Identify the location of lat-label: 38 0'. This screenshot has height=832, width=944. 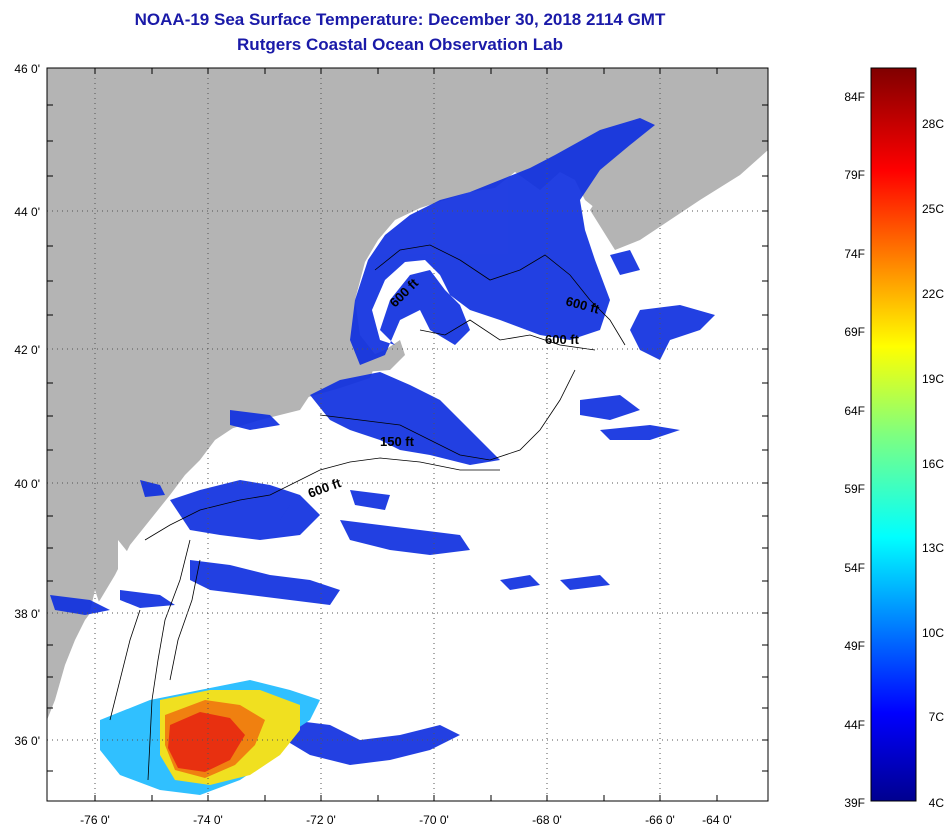
(27, 614).